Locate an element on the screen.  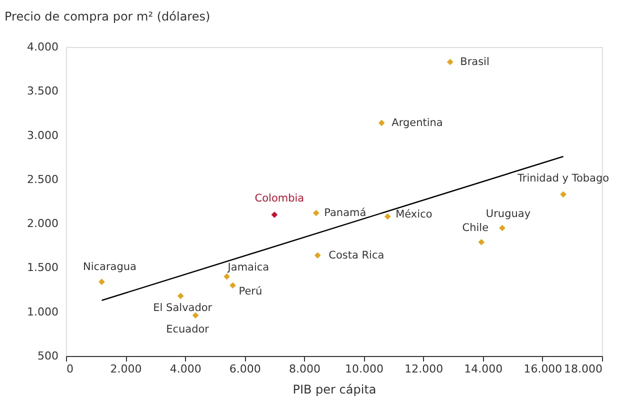
x-tick-label: 10.000 is located at coordinates (364, 369).